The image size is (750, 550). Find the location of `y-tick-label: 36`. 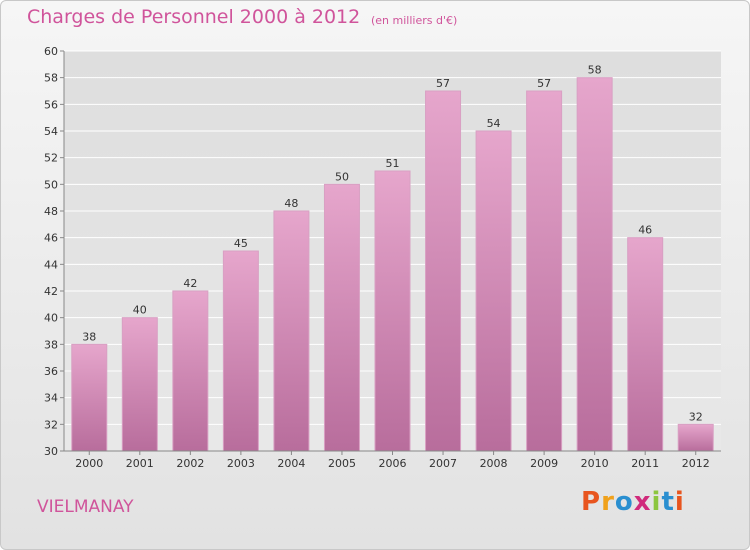

y-tick-label: 36 is located at coordinates (51, 371).